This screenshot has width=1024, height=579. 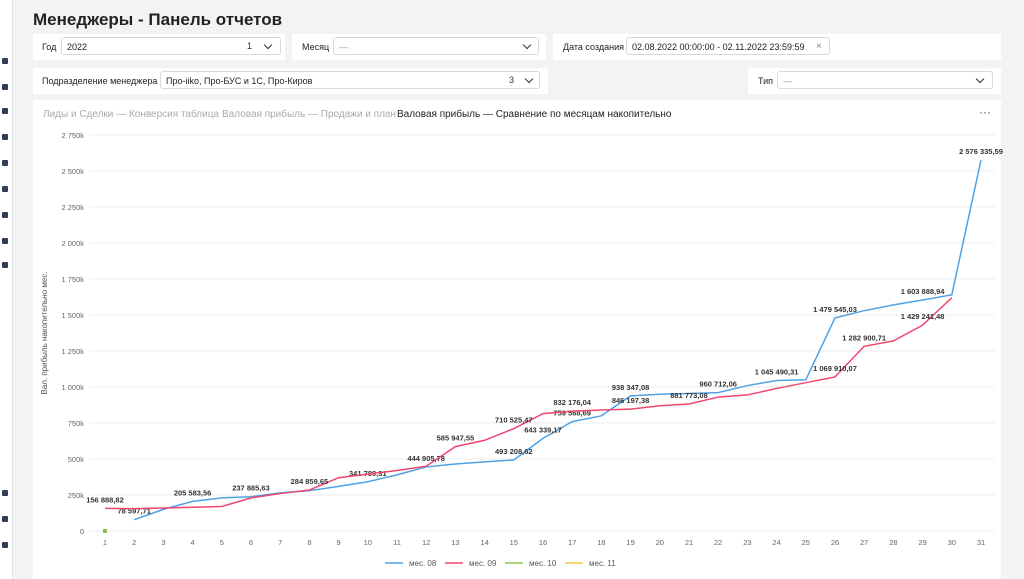 I want to click on data-label: 237 885,63, so click(x=251, y=488).